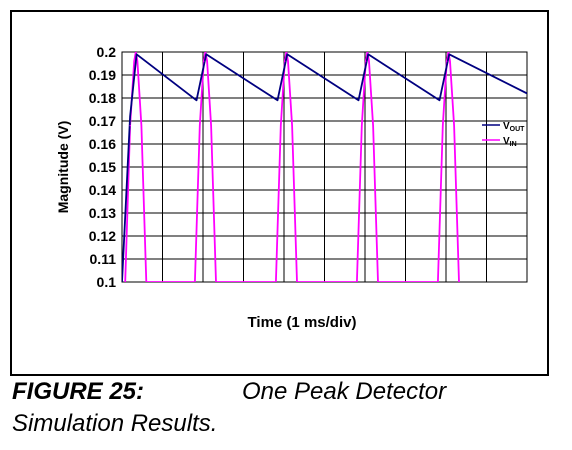 The height and width of the screenshot is (450, 572). I want to click on y-tick-label: 0.18, so click(102, 98).